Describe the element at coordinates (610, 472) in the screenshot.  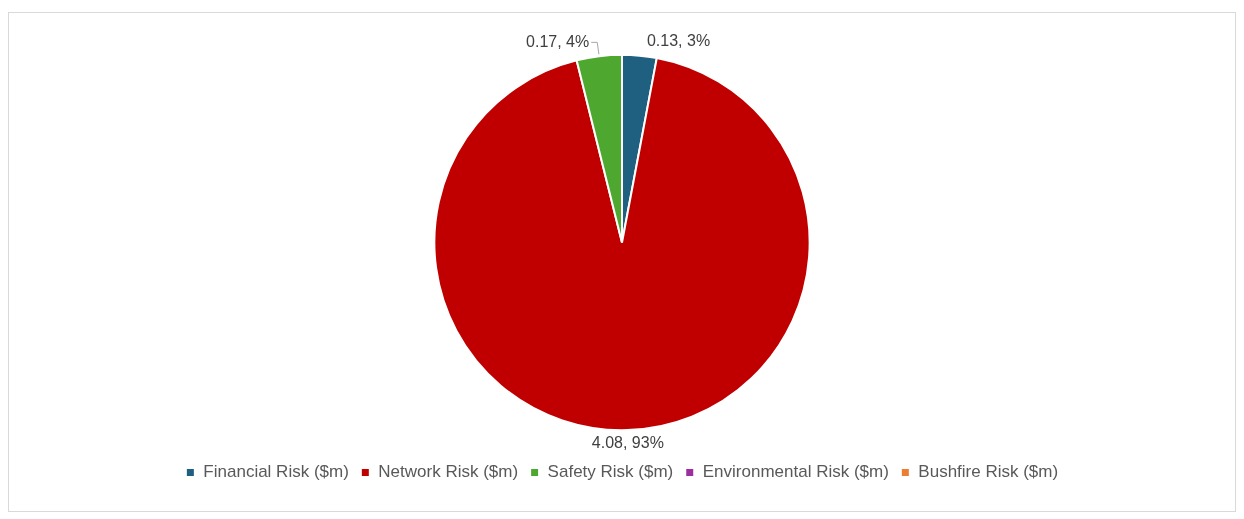
I see `legend-label: Safety Risk ($m)` at that location.